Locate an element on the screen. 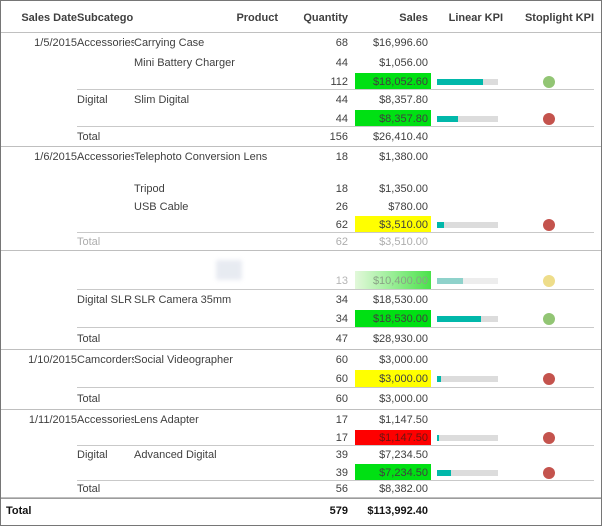 The width and height of the screenshot is (602, 526). detail-row: Mini Battery Charger 44 $1,056.00 is located at coordinates (301, 63).